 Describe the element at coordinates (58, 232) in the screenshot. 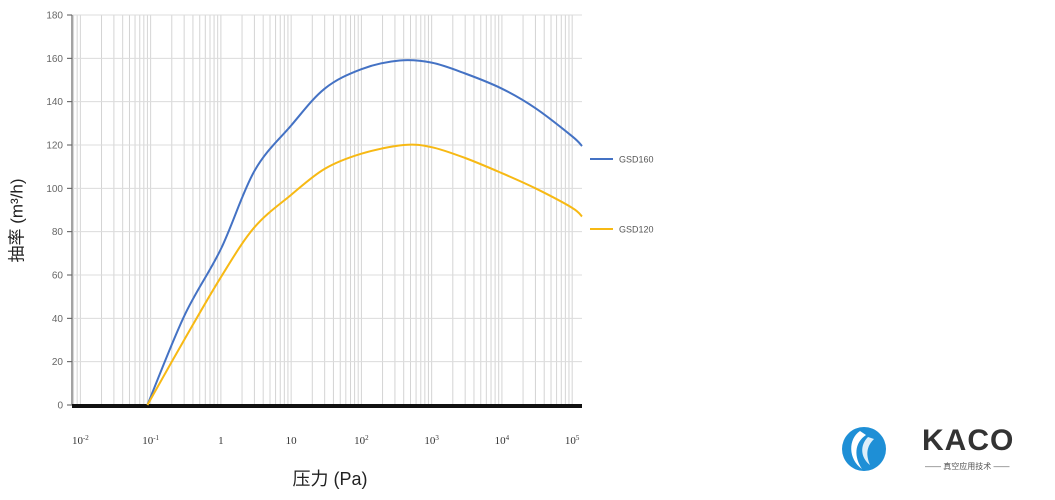

I see `y-tick-label: 80` at that location.